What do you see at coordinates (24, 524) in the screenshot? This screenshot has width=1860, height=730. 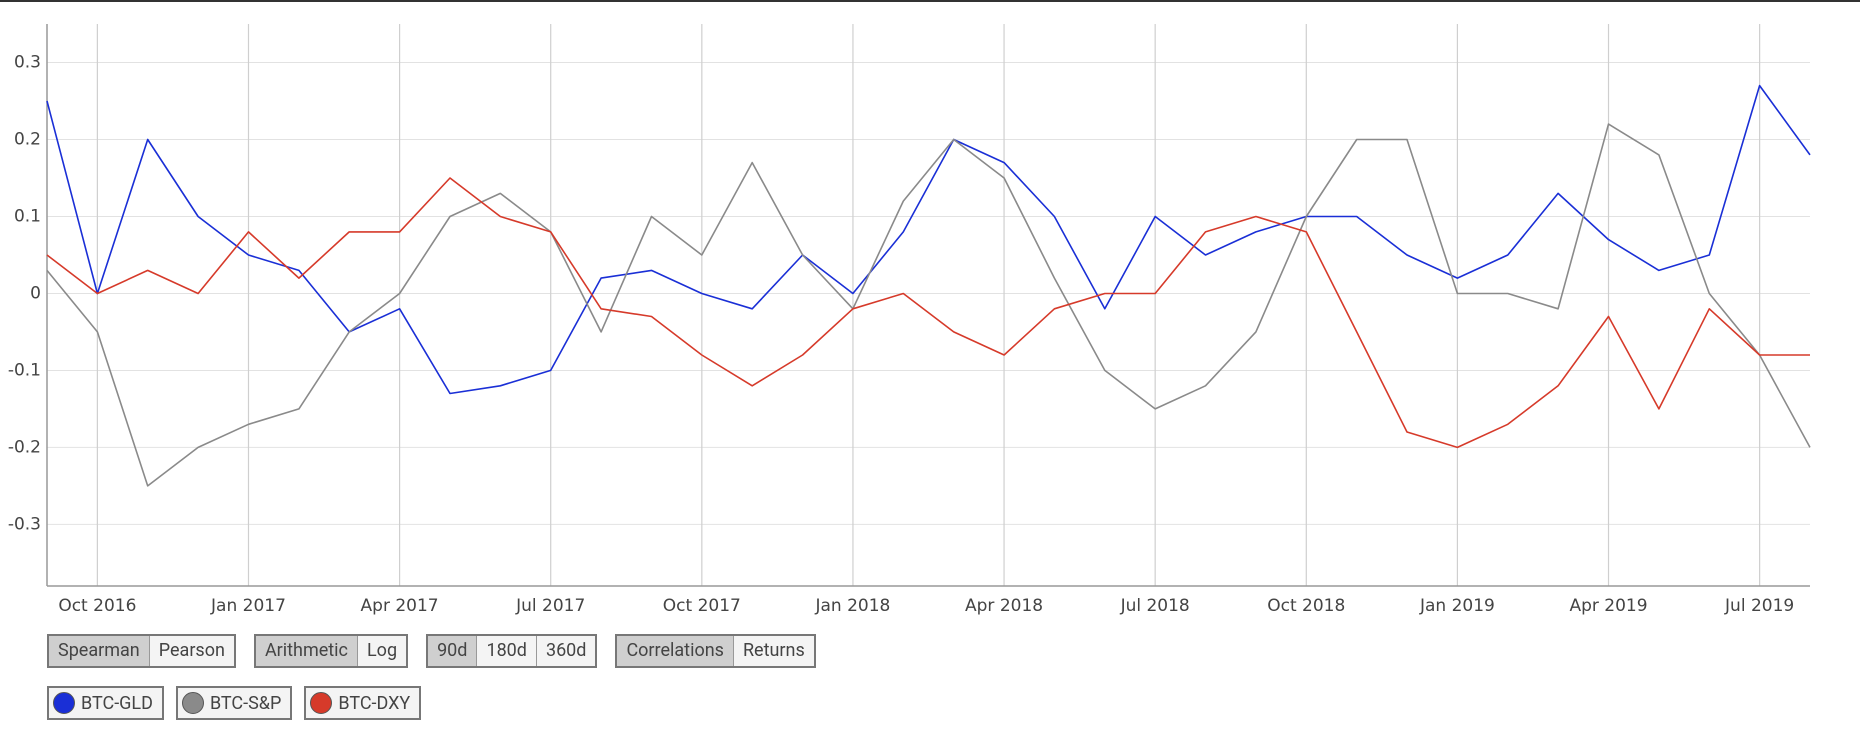 I see `y-tick-label: -0.3` at bounding box center [24, 524].